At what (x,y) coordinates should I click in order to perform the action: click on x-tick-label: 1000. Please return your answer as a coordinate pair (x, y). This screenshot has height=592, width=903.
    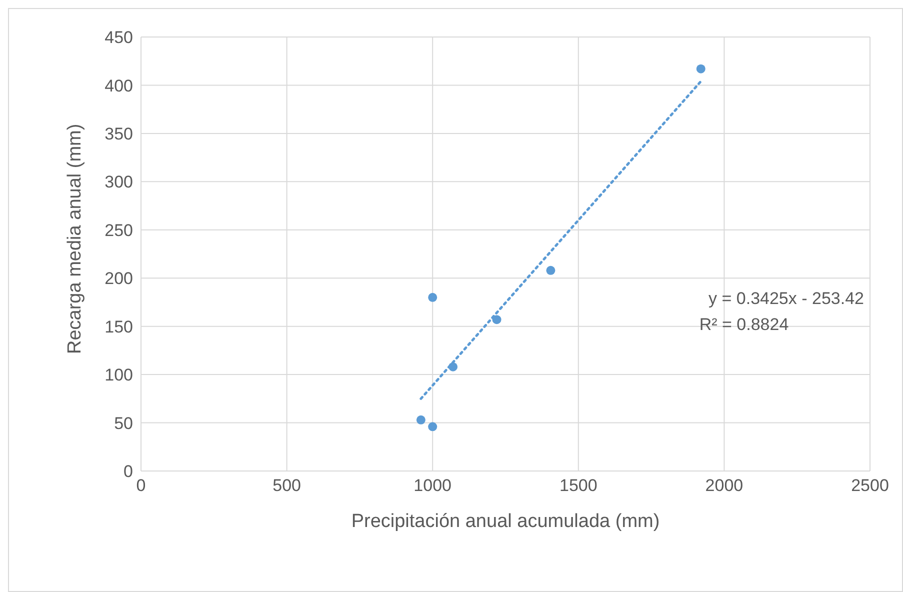
    Looking at the image, I should click on (433, 486).